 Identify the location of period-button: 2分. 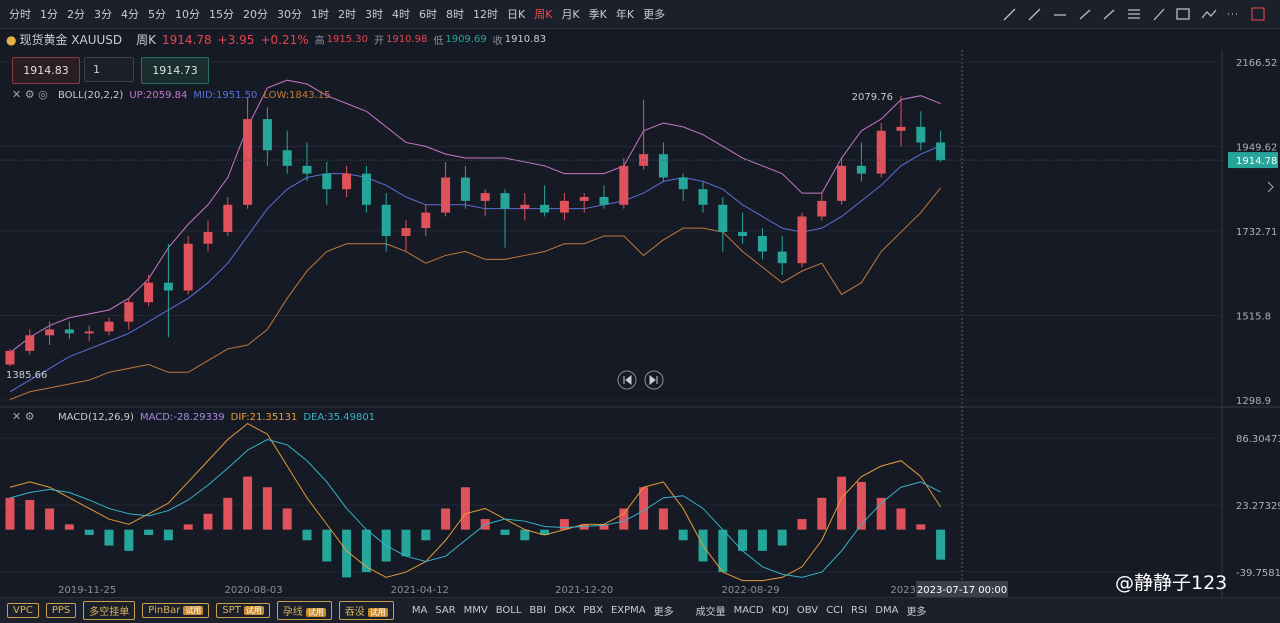
(76, 14).